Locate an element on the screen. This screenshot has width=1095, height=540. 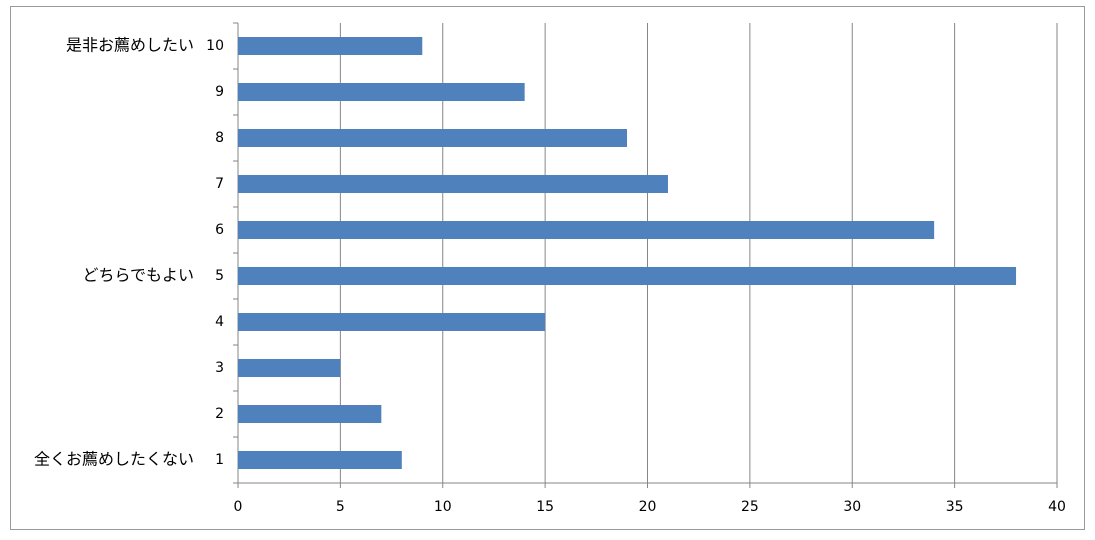
y-tick-label: 7 is located at coordinates (219, 184).